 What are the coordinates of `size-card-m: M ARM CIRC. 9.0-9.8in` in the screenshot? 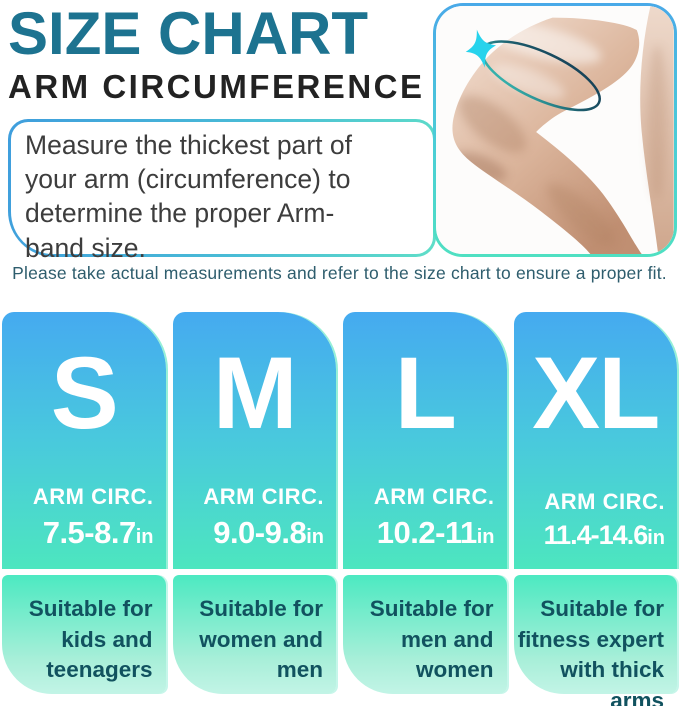 It's located at (254, 440).